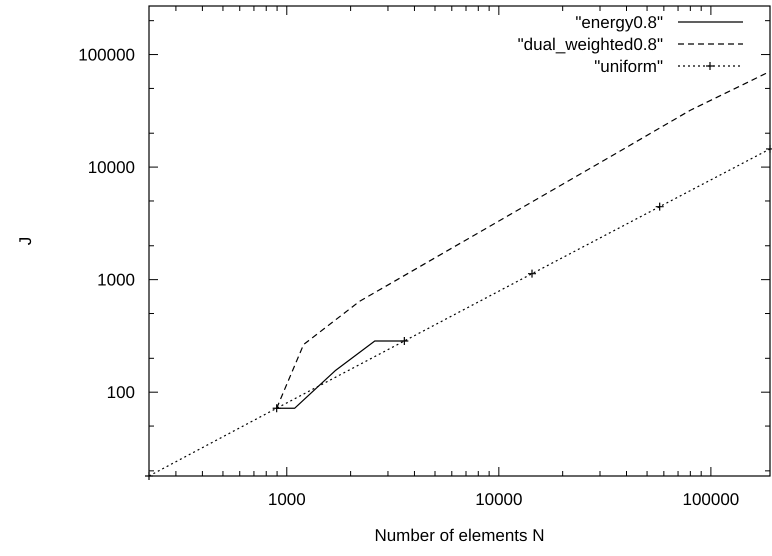 The height and width of the screenshot is (556, 772). Describe the element at coordinates (459, 535) in the screenshot. I see `x-axis-title: Number of elements N` at that location.